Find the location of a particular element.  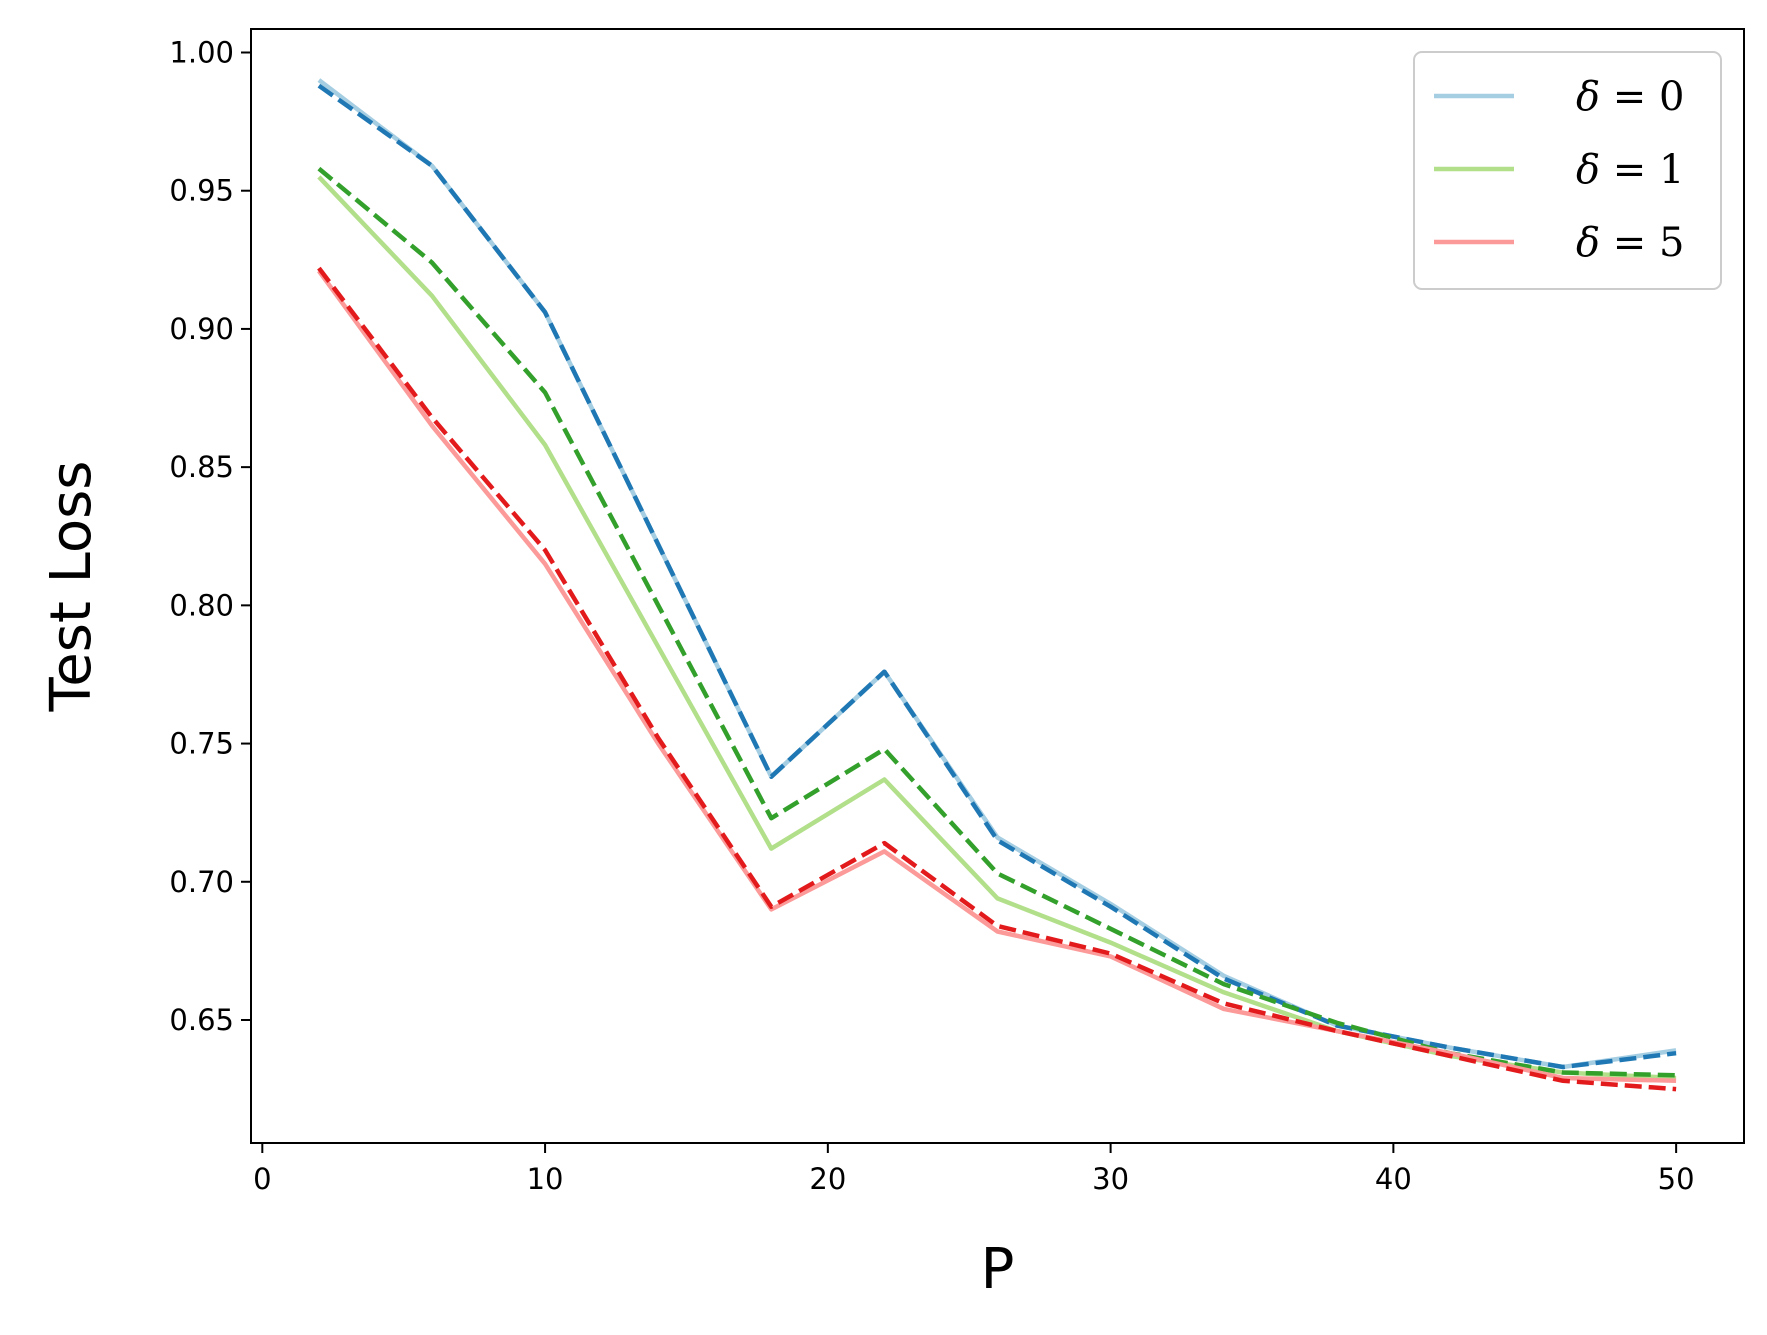

legend-box is located at coordinates (1567, 170).